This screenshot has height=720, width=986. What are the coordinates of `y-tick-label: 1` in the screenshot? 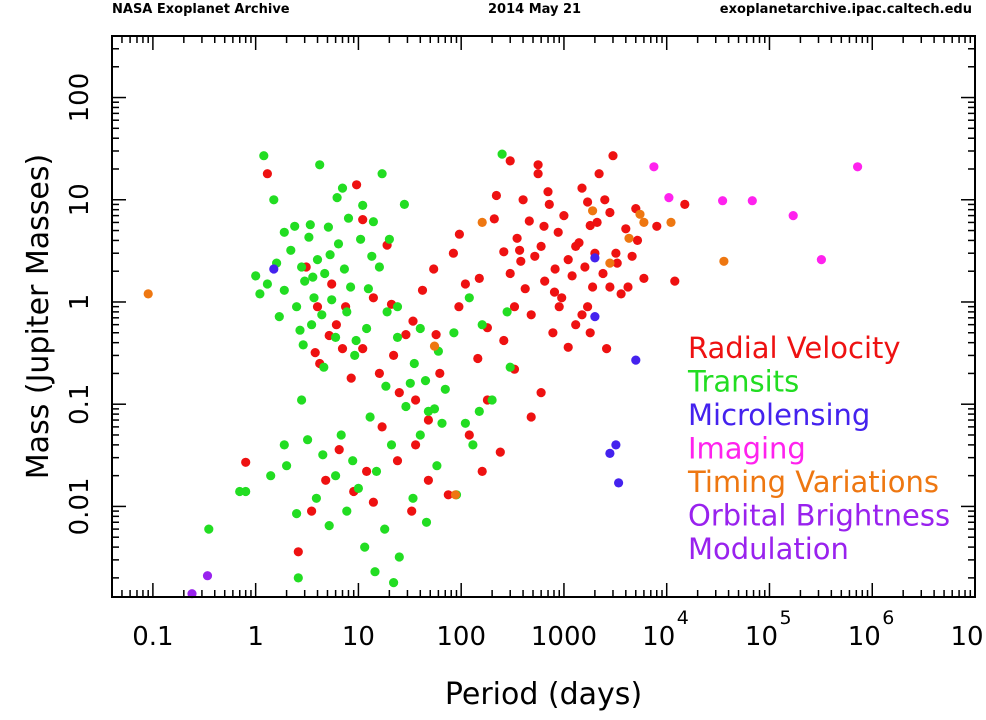 It's located at (80, 302).